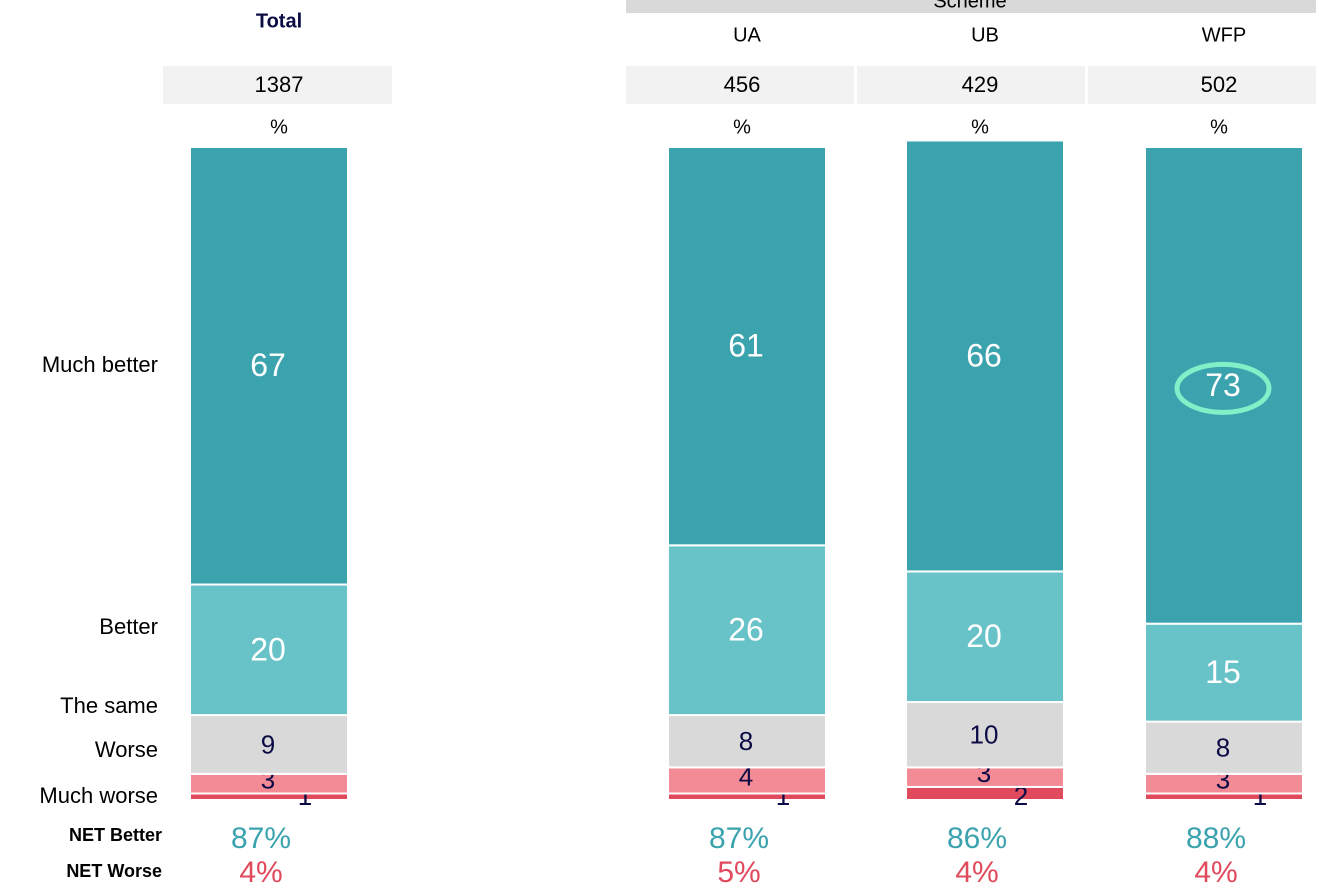 The height and width of the screenshot is (889, 1319). What do you see at coordinates (279, 21) in the screenshot?
I see `column-header: Total` at bounding box center [279, 21].